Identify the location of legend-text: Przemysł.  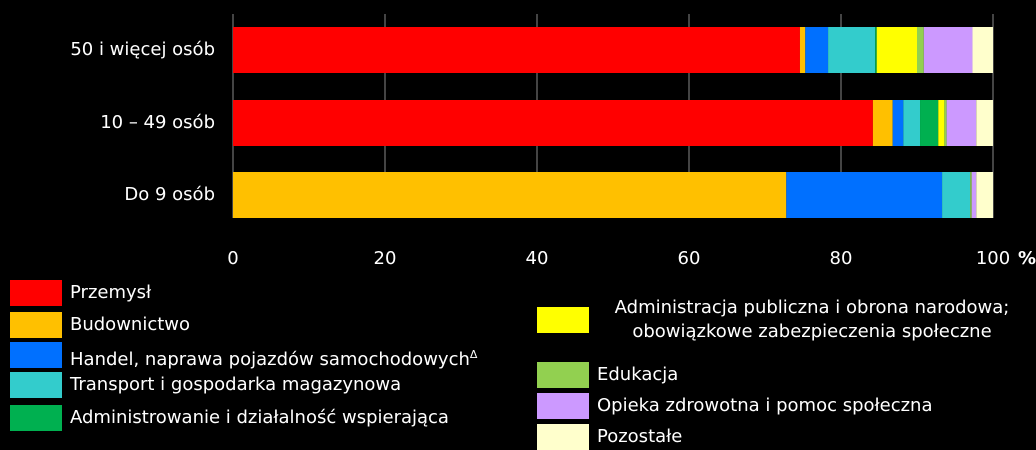
(111, 292).